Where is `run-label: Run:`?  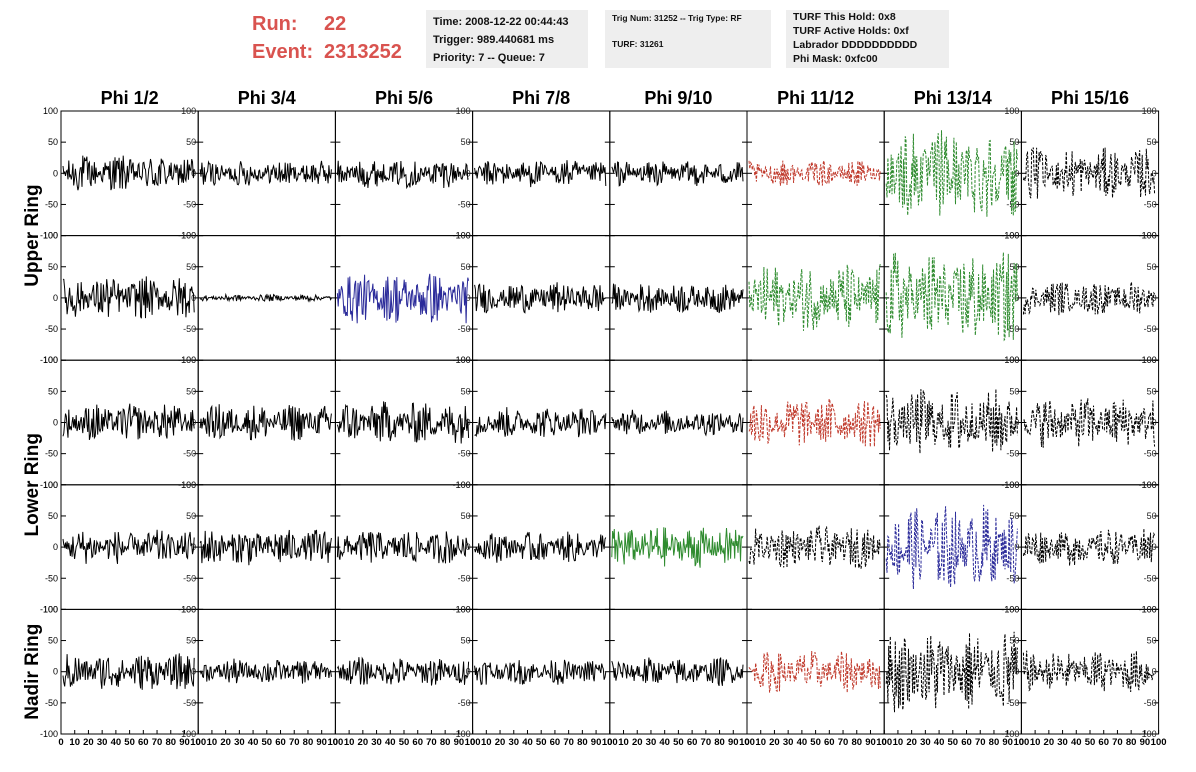 run-label: Run: is located at coordinates (275, 24).